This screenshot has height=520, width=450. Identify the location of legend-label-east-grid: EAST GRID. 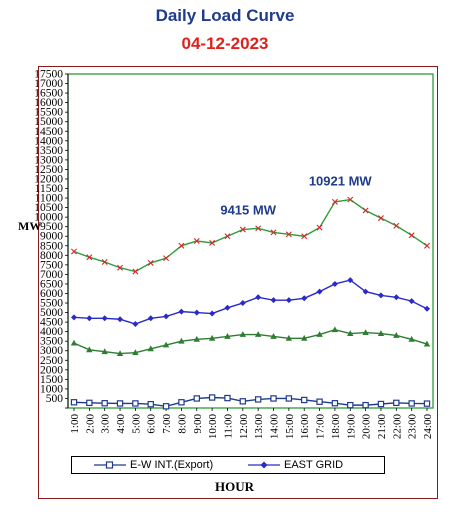
(314, 465).